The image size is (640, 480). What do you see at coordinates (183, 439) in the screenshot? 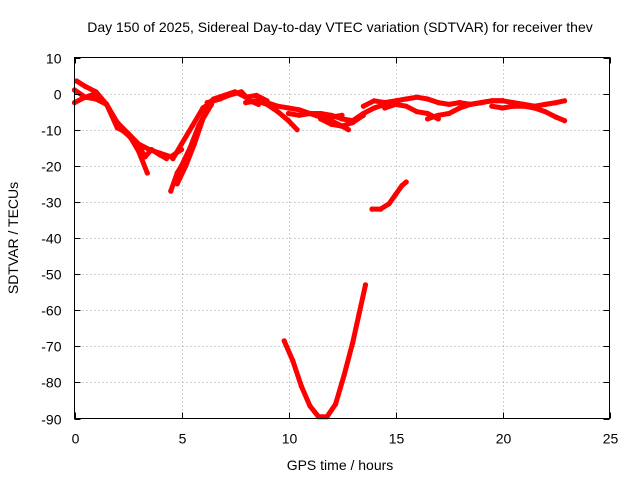
I see `x-tick-label: 5` at bounding box center [183, 439].